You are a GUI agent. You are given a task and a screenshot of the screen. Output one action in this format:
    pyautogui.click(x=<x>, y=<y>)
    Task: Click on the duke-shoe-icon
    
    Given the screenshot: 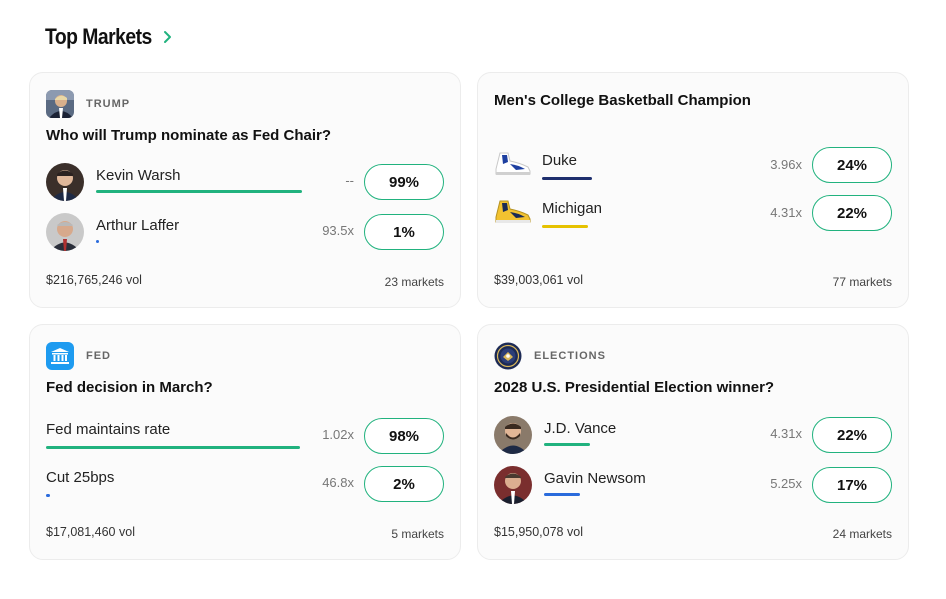 What is the action you would take?
    pyautogui.click(x=513, y=164)
    